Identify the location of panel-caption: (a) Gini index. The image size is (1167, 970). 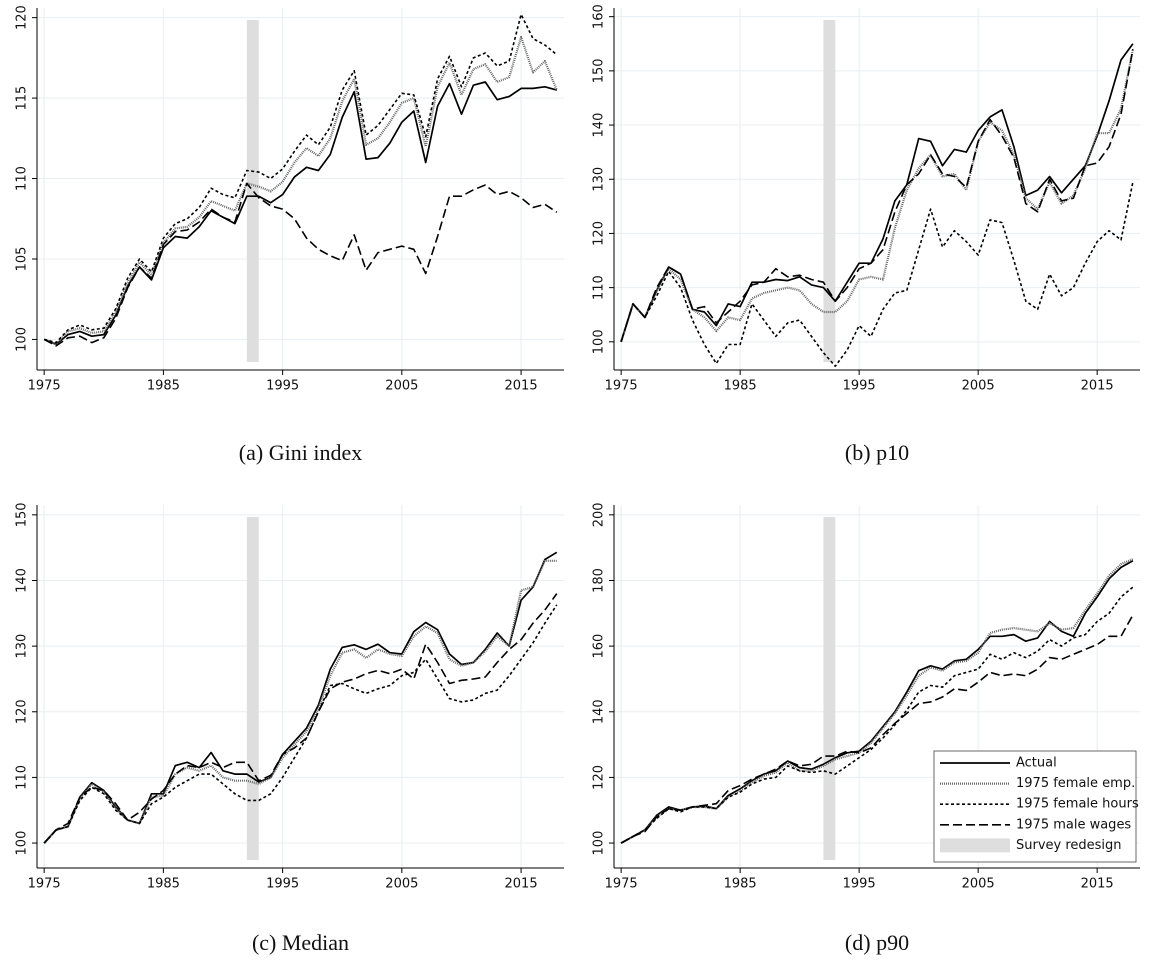
(300, 452).